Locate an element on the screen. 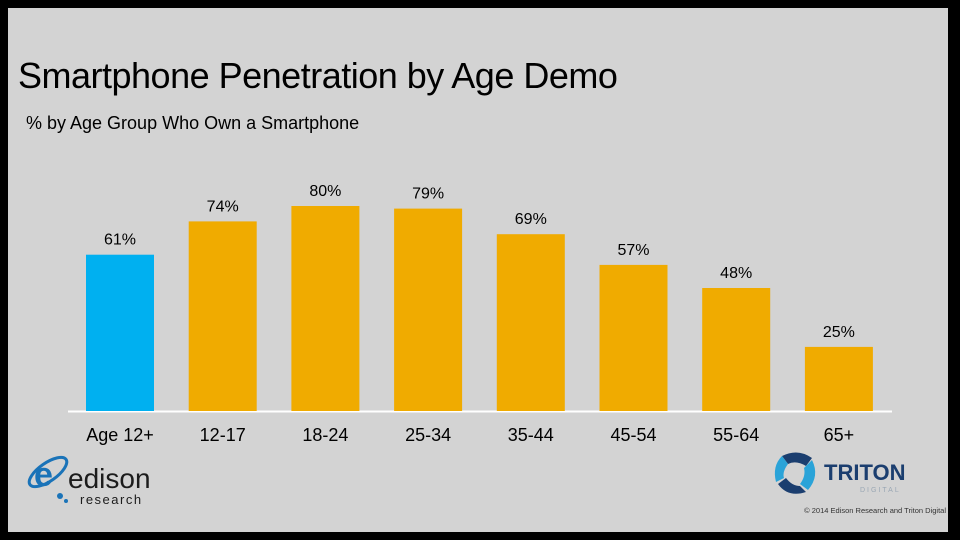 This screenshot has height=540, width=960. data-label: 48% is located at coordinates (736, 273).